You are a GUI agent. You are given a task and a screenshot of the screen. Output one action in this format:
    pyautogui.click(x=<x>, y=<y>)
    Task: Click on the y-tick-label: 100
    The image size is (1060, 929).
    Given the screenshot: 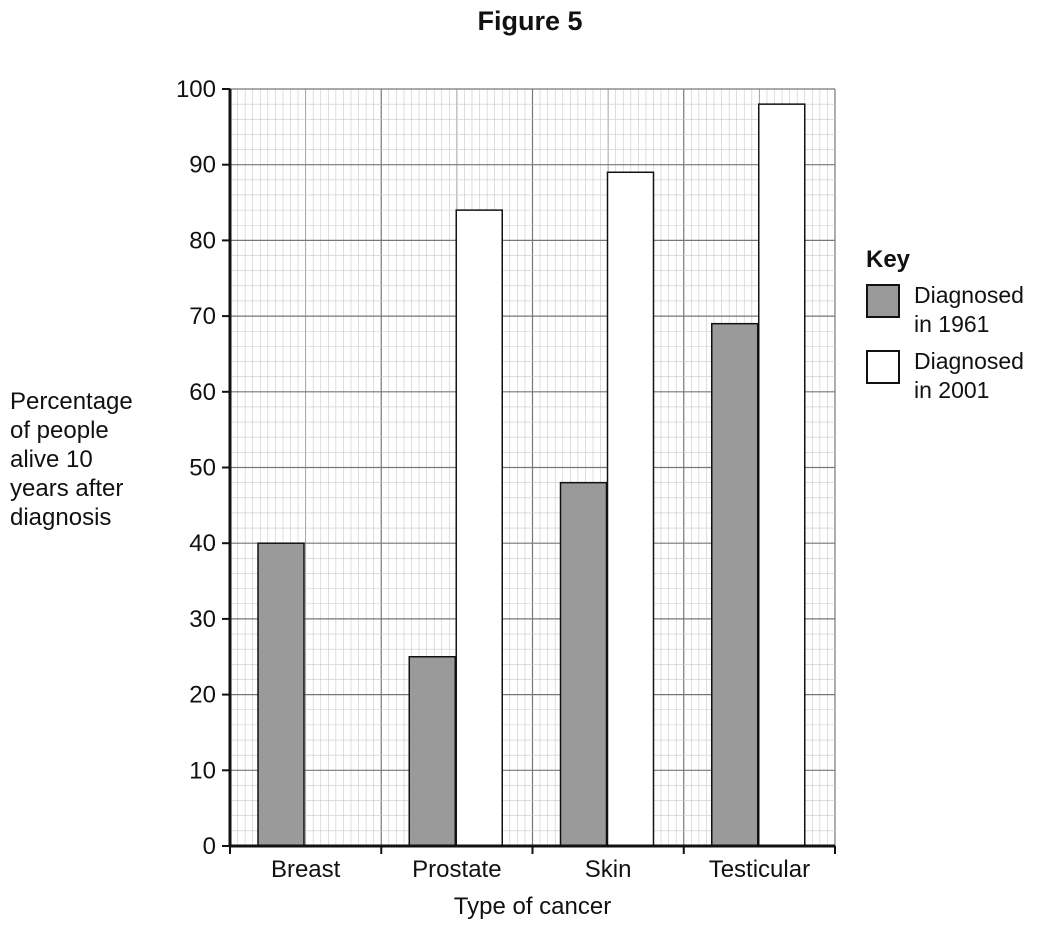 What is the action you would take?
    pyautogui.click(x=196, y=89)
    